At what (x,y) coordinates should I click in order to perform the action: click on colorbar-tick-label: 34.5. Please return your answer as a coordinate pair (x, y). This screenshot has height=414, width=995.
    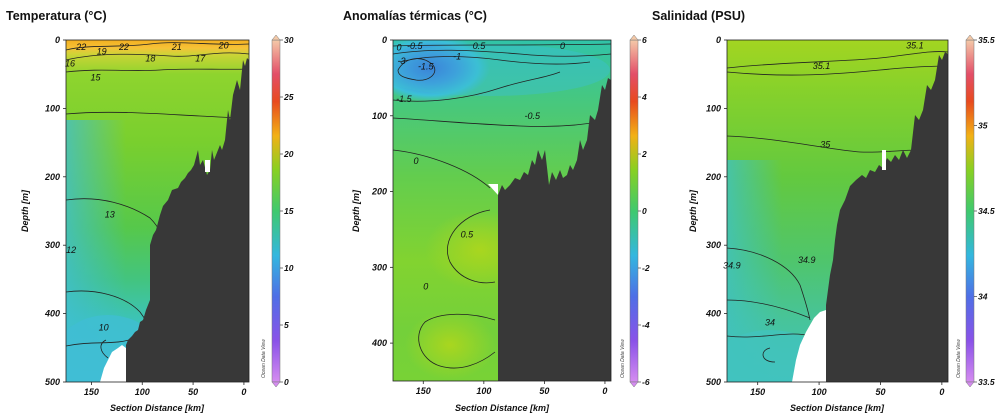
    Looking at the image, I should click on (986, 211).